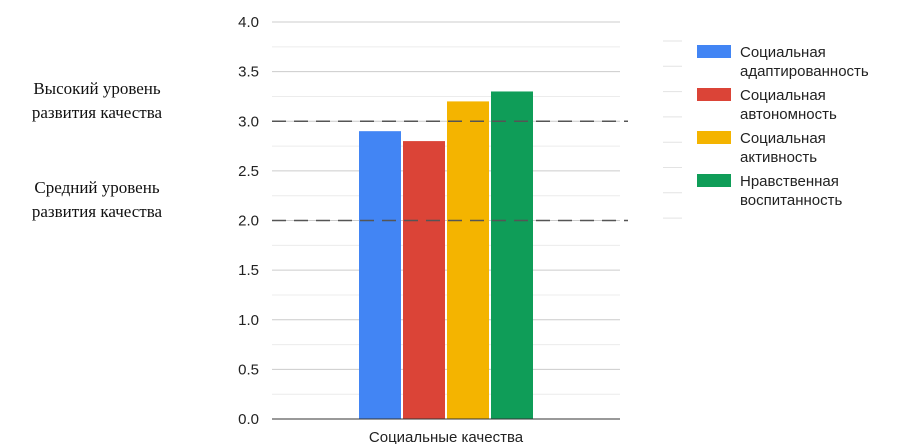 Image resolution: width=911 pixels, height=444 pixels. Describe the element at coordinates (248, 171) in the screenshot. I see `y-tick-label: 2.5` at that location.